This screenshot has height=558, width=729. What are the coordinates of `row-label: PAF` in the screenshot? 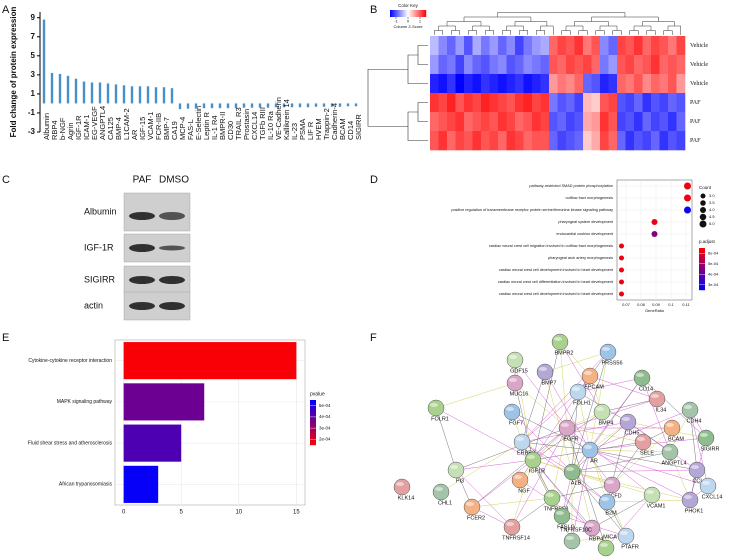 It's located at (695, 103).